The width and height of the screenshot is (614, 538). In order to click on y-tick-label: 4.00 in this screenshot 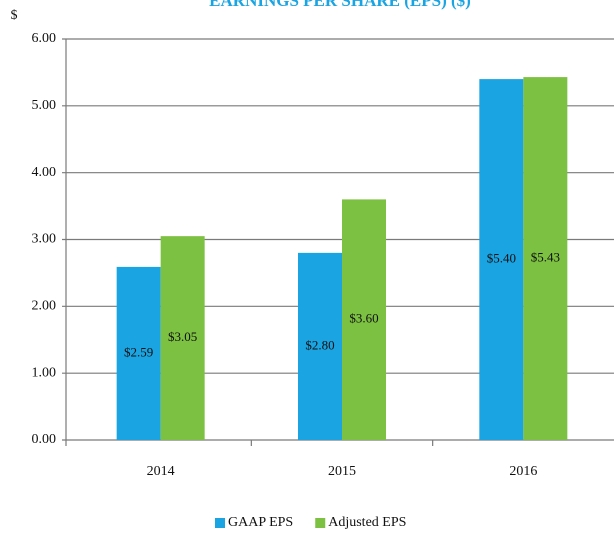, I will do `click(44, 172)`.